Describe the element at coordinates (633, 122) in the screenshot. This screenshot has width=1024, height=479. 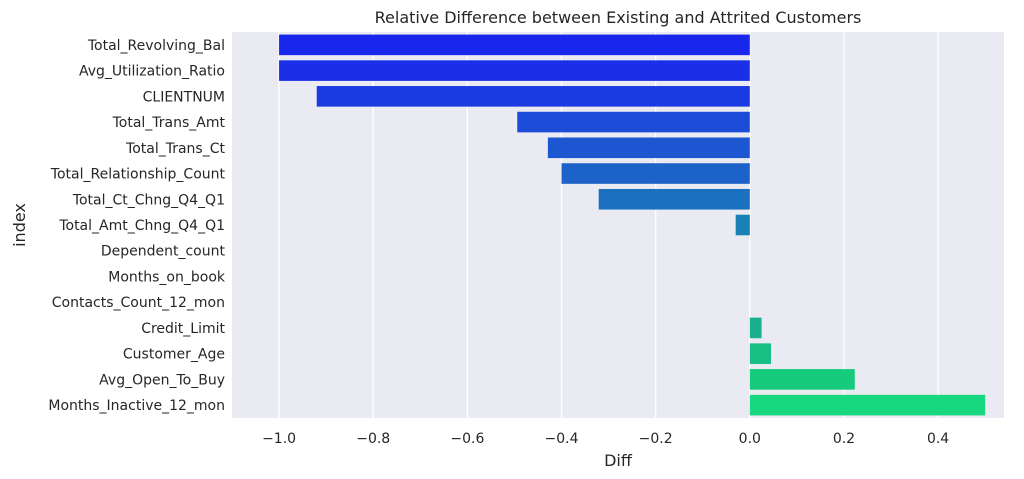
I see `bar-Total_Trans_Amt` at that location.